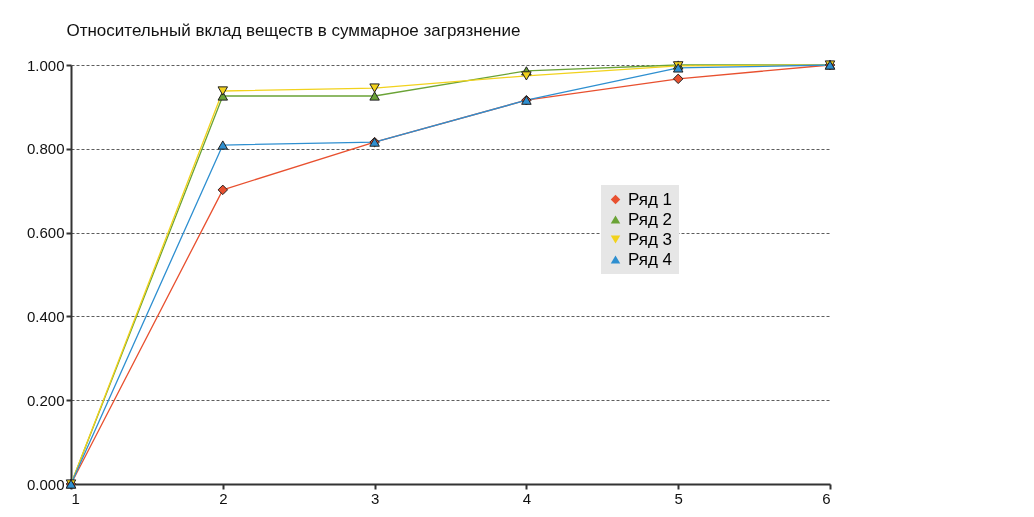 This screenshot has width=1034, height=517. Describe the element at coordinates (45, 484) in the screenshot. I see `y-tick-label: 0.000` at that location.